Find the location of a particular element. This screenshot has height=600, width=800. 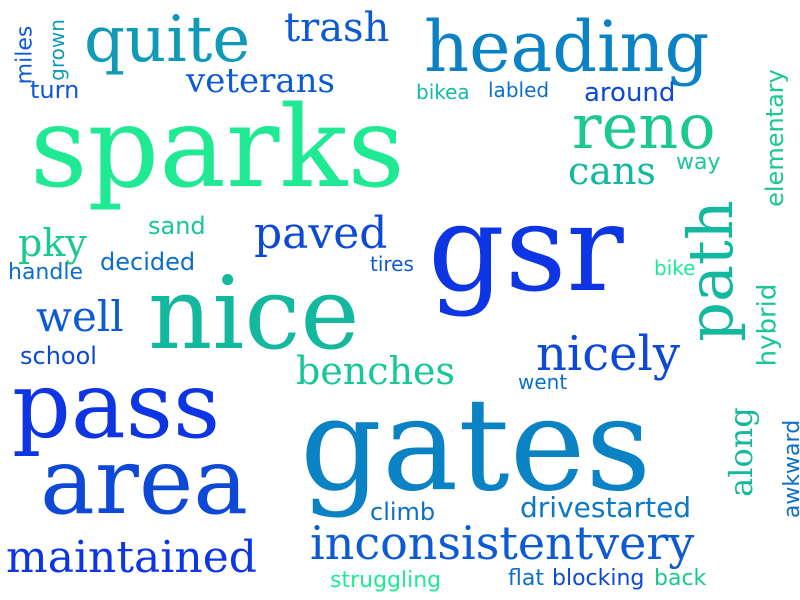

word: quite is located at coordinates (167, 40).